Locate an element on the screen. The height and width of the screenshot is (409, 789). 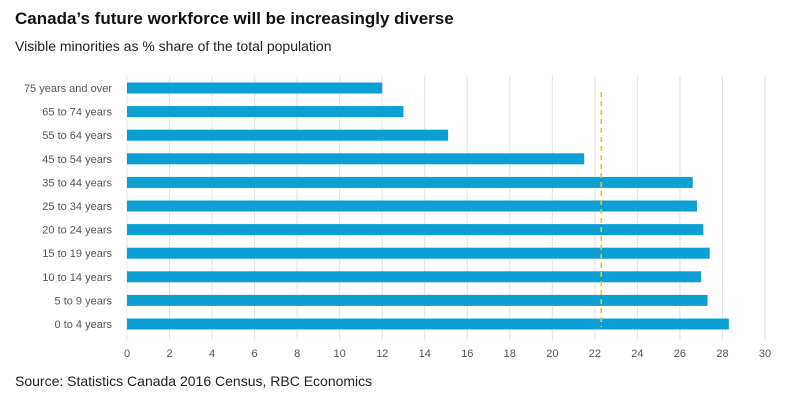
category-label: 25 to 34 years is located at coordinates (77, 207).